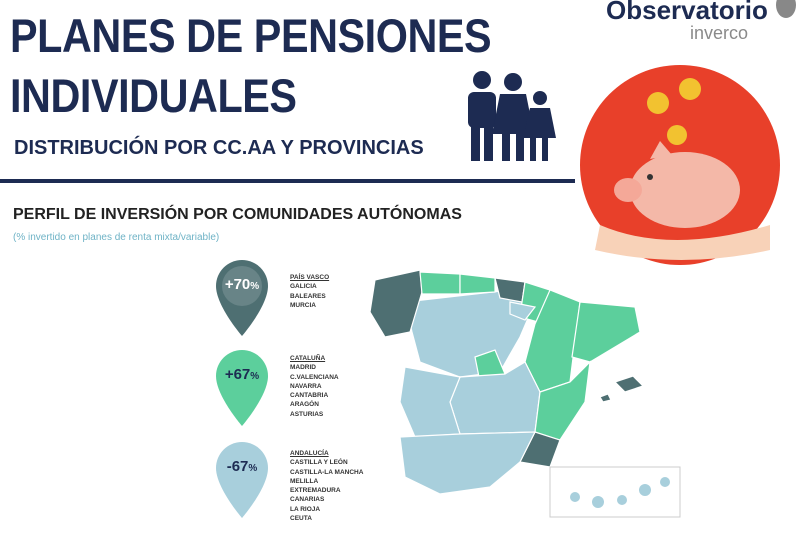 The height and width of the screenshot is (551, 800). I want to click on canarias-inset, so click(615, 492).